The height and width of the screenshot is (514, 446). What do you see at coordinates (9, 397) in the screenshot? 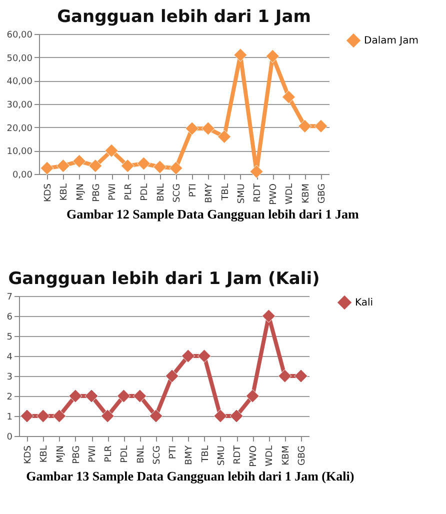
I see `y-tick-label: 2` at bounding box center [9, 397].